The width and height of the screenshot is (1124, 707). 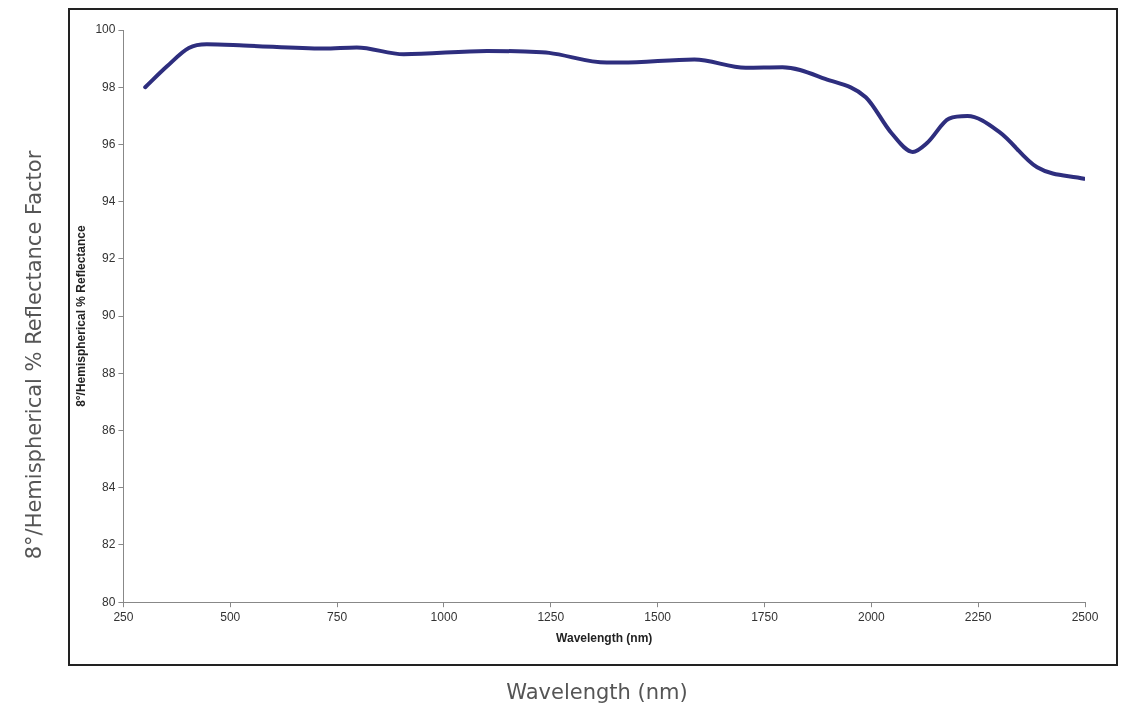 I want to click on x-tick-label: 1000, so click(x=444, y=616).